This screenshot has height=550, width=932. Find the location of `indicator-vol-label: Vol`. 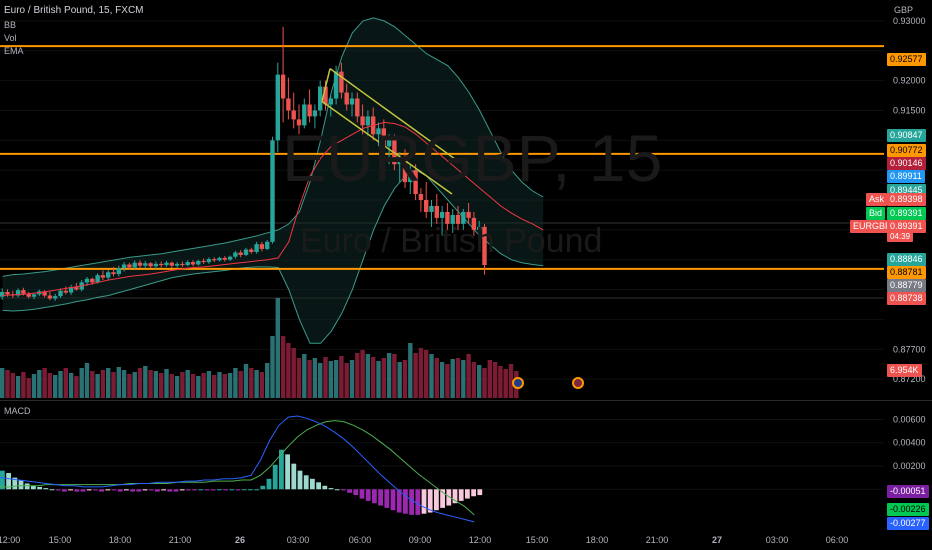

indicator-vol-label: Vol is located at coordinates (10, 38).